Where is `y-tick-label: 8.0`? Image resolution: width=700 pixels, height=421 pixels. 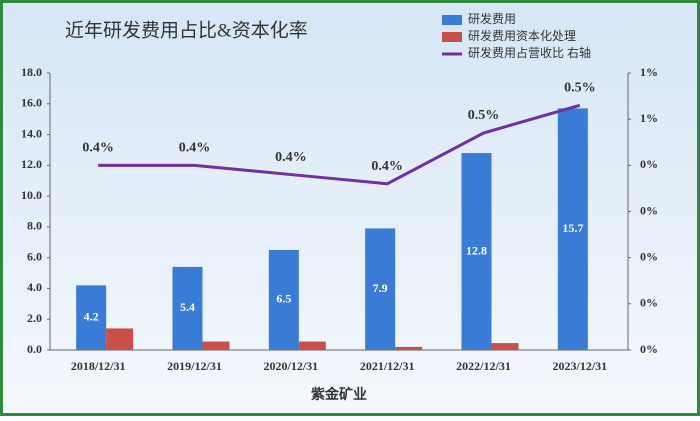 y-tick-label: 8.0 is located at coordinates (34, 226).